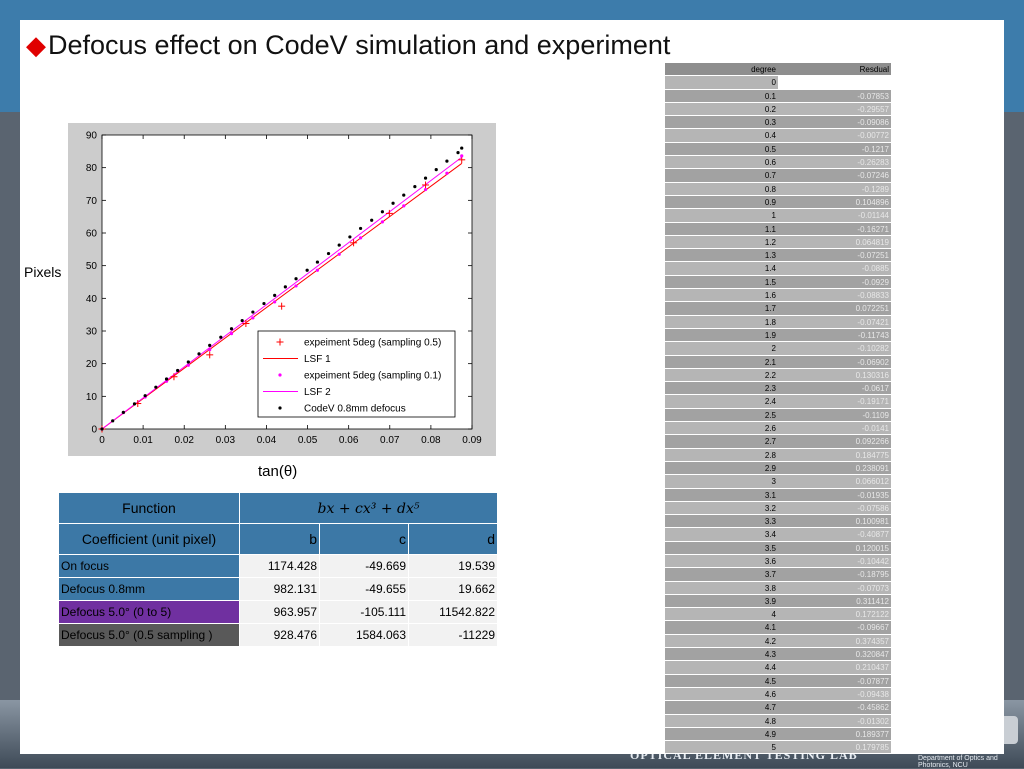  Describe the element at coordinates (364, 539) in the screenshot. I see `col-c-header: c` at that location.